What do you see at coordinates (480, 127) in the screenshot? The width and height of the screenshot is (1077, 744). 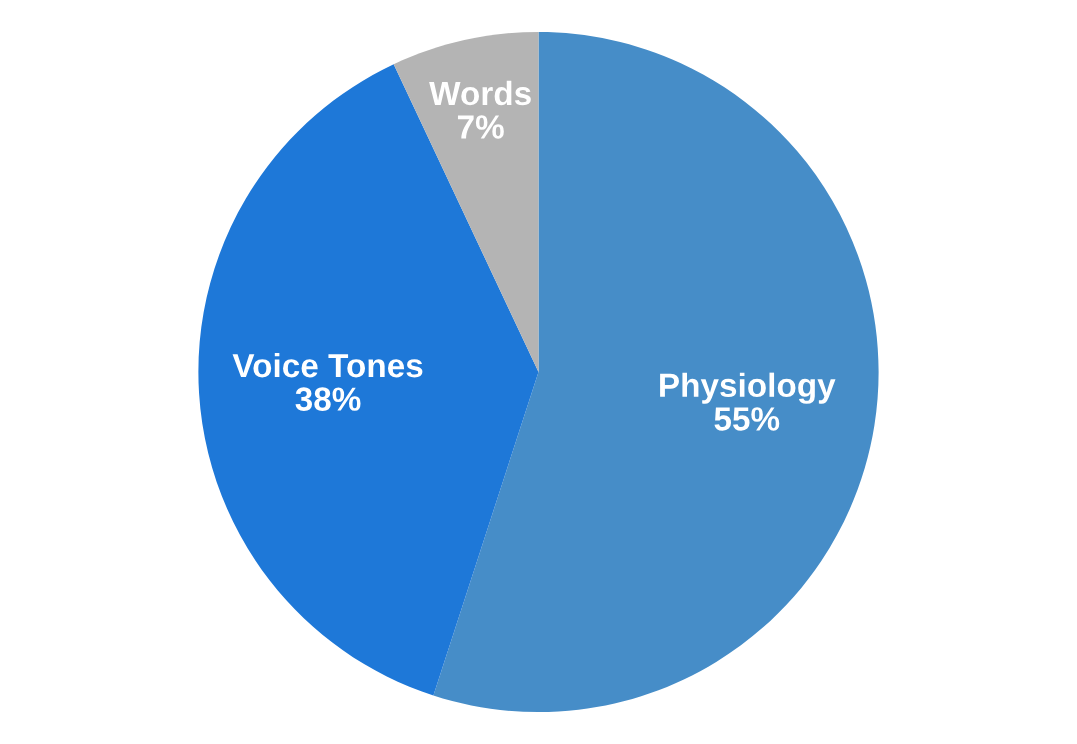 I see `data-label: 7%` at bounding box center [480, 127].